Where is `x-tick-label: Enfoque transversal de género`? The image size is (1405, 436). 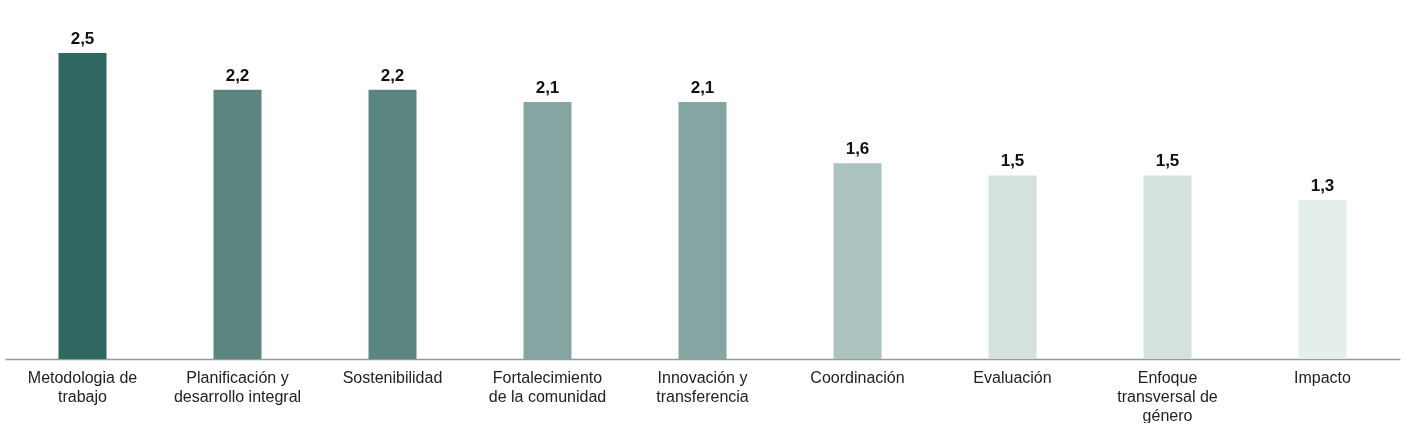
x-tick-label: Enfoque transversal de género is located at coordinates (1167, 396).